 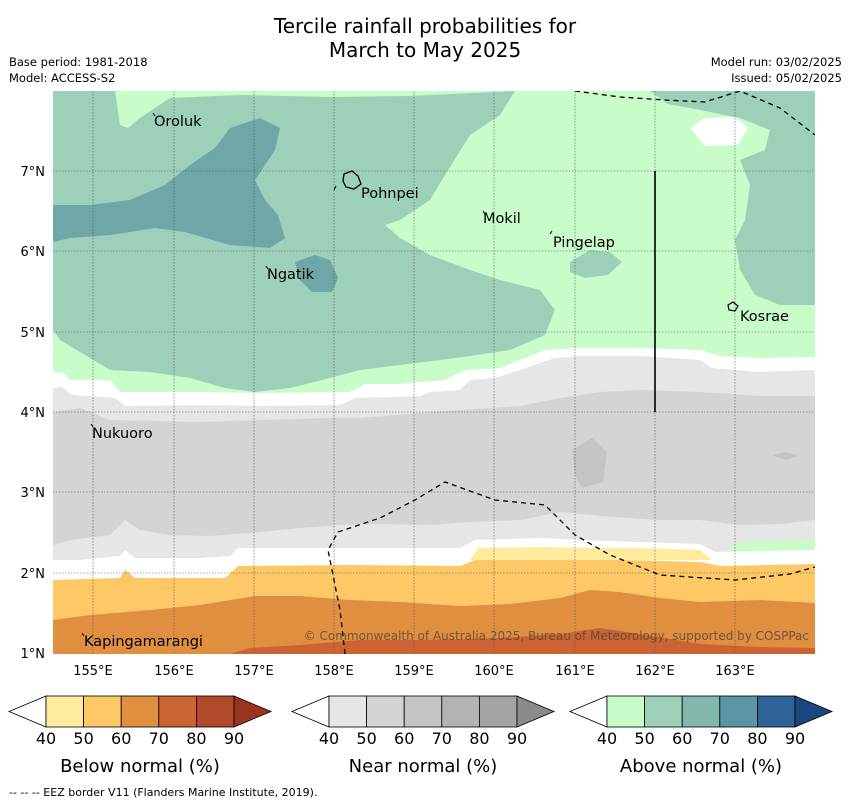 What do you see at coordinates (335, 188) in the screenshot?
I see `pohnpei-islet` at bounding box center [335, 188].